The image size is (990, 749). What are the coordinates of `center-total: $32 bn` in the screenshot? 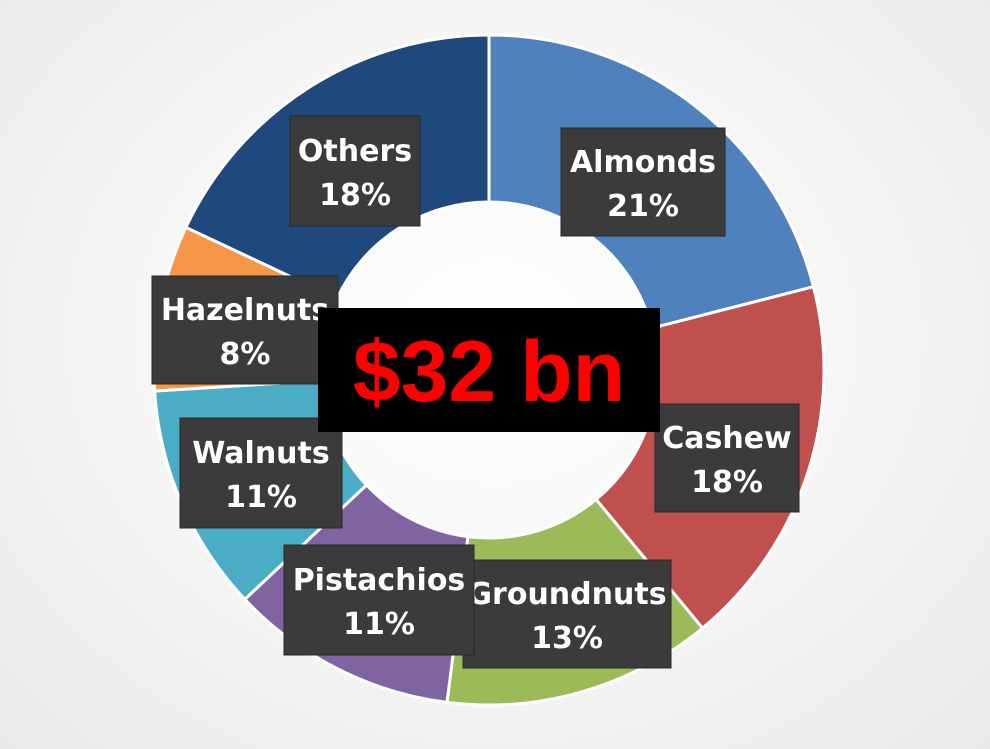 It's located at (489, 370).